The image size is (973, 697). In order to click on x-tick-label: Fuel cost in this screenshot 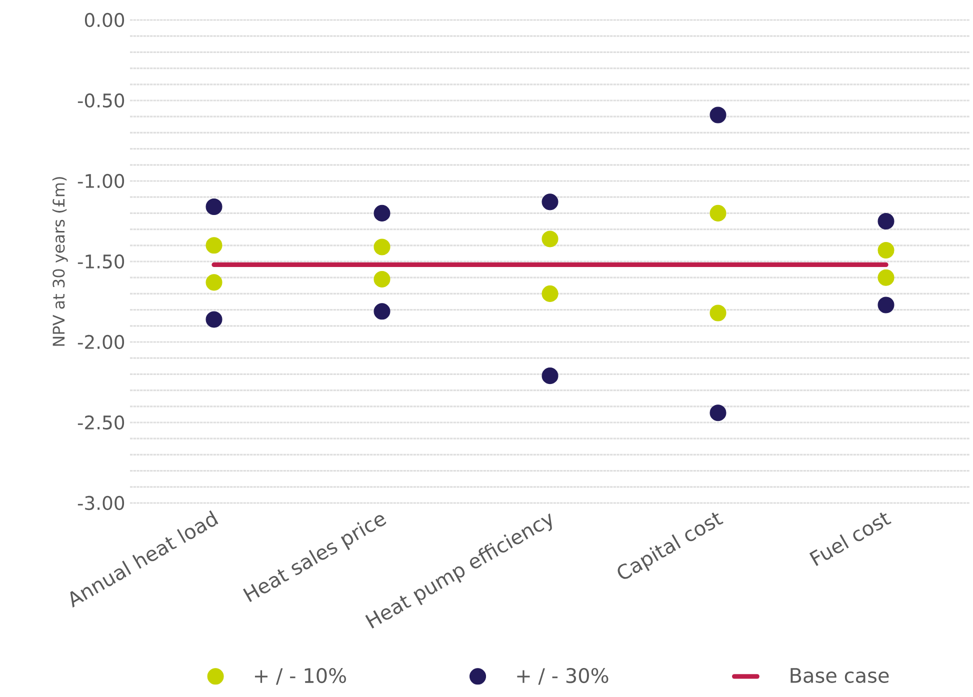, I will do `click(850, 539)`.